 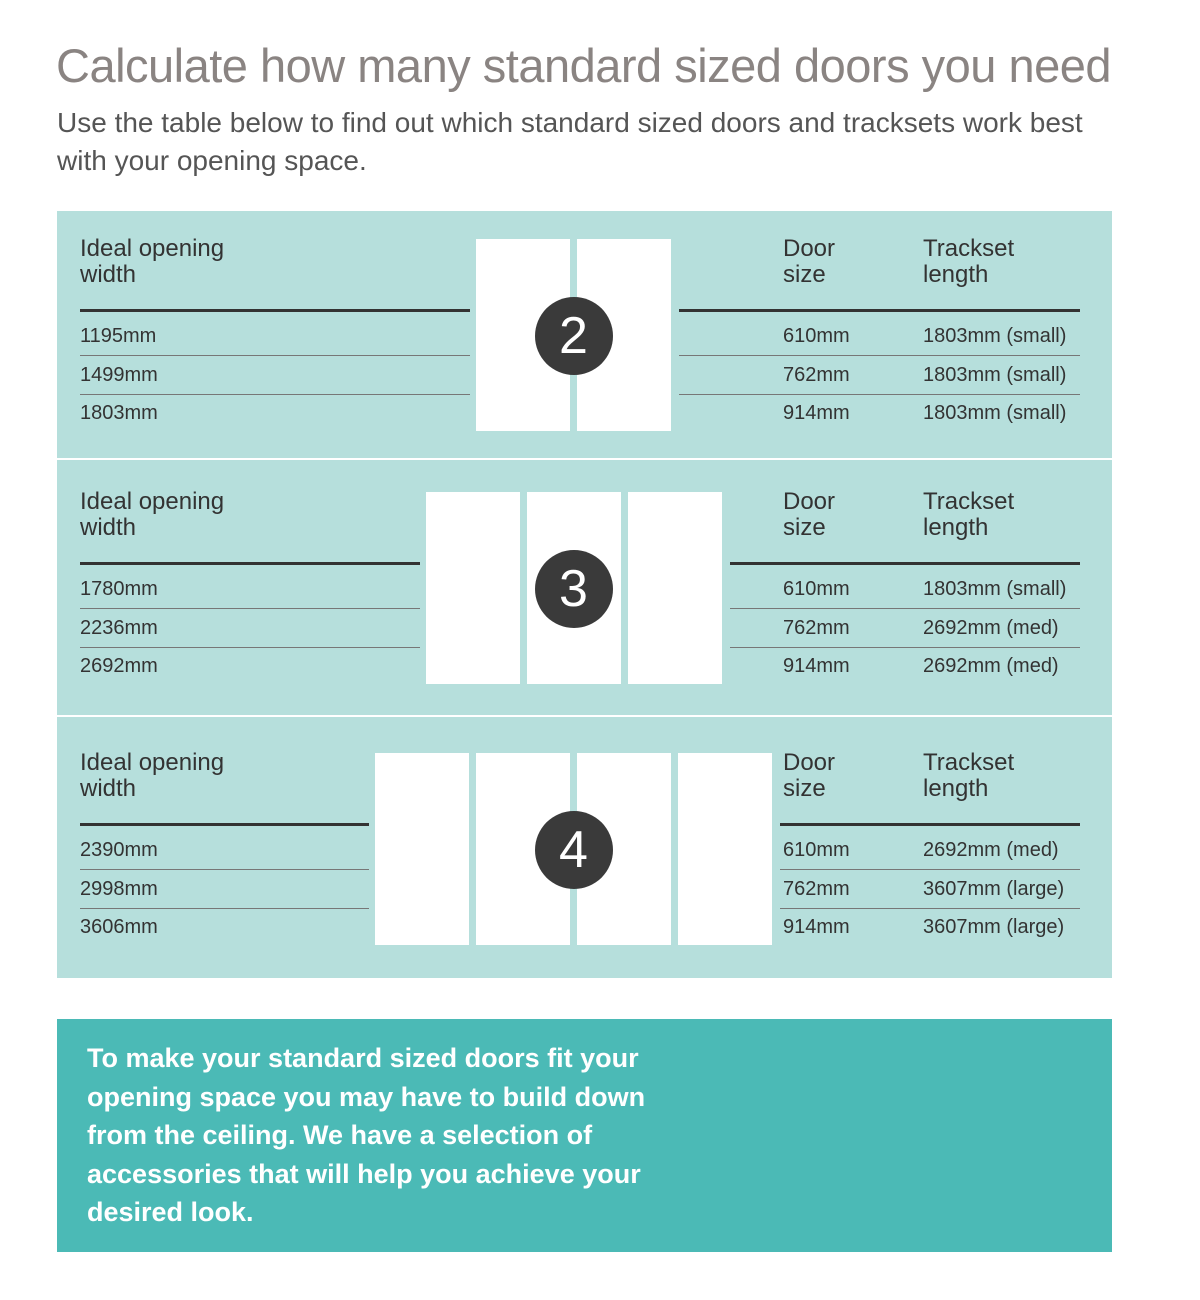 I want to click on width-cell: 1499mm, so click(x=119, y=375).